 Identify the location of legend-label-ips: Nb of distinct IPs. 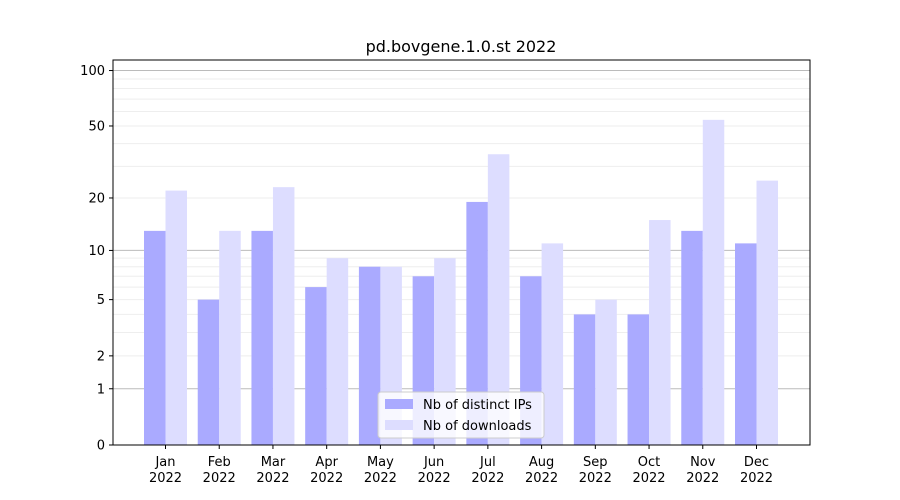
(477, 405).